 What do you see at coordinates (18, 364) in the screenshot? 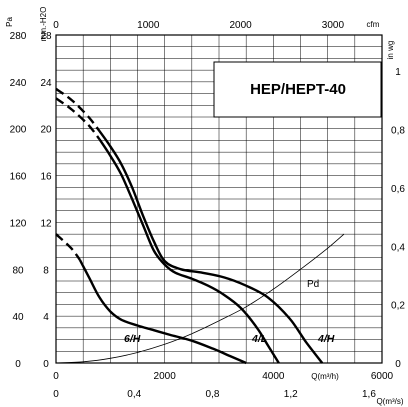
I see `pa-tick-label: 0` at bounding box center [18, 364].